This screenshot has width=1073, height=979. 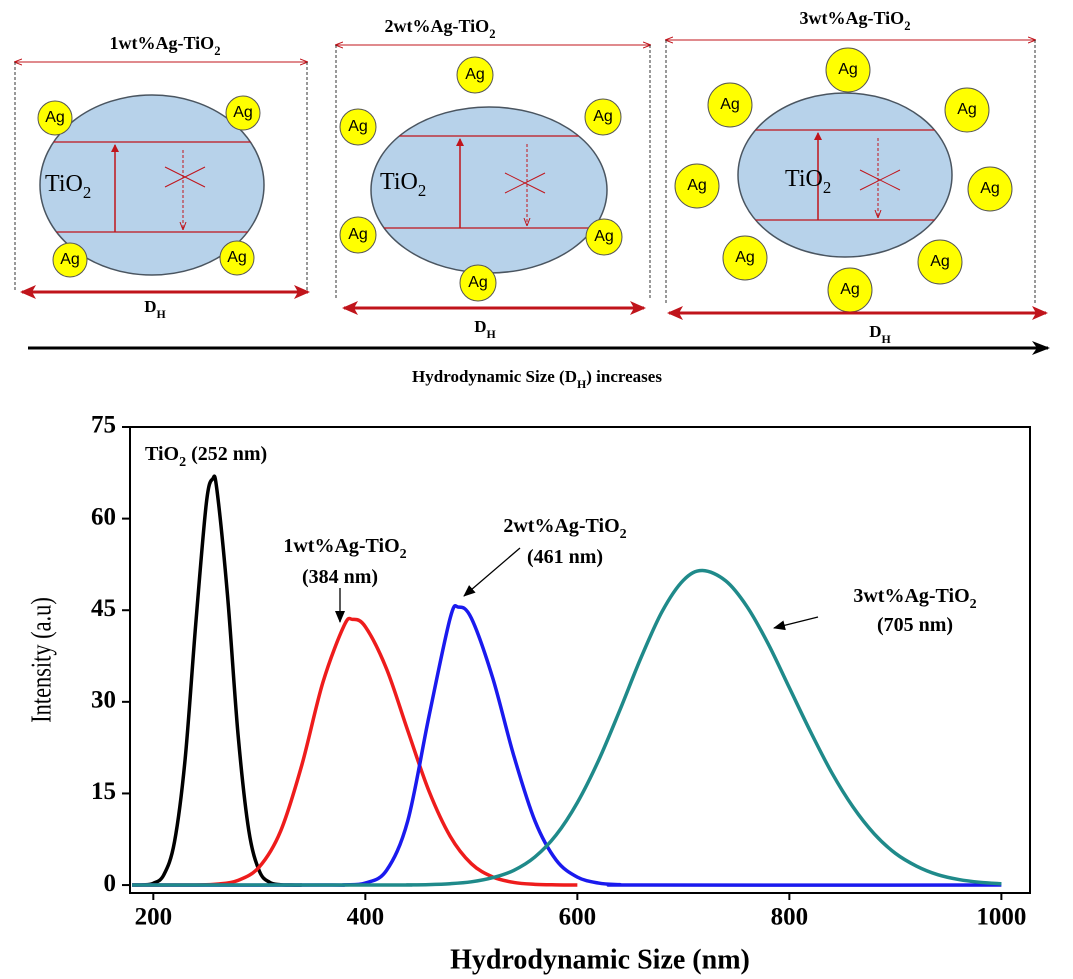 What do you see at coordinates (366, 917) in the screenshot?
I see `x-tick-label: 400` at bounding box center [366, 917].